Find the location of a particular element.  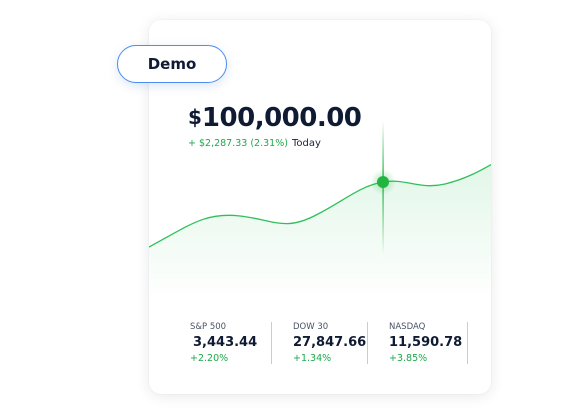

index-value: 3,443.44 is located at coordinates (225, 342).